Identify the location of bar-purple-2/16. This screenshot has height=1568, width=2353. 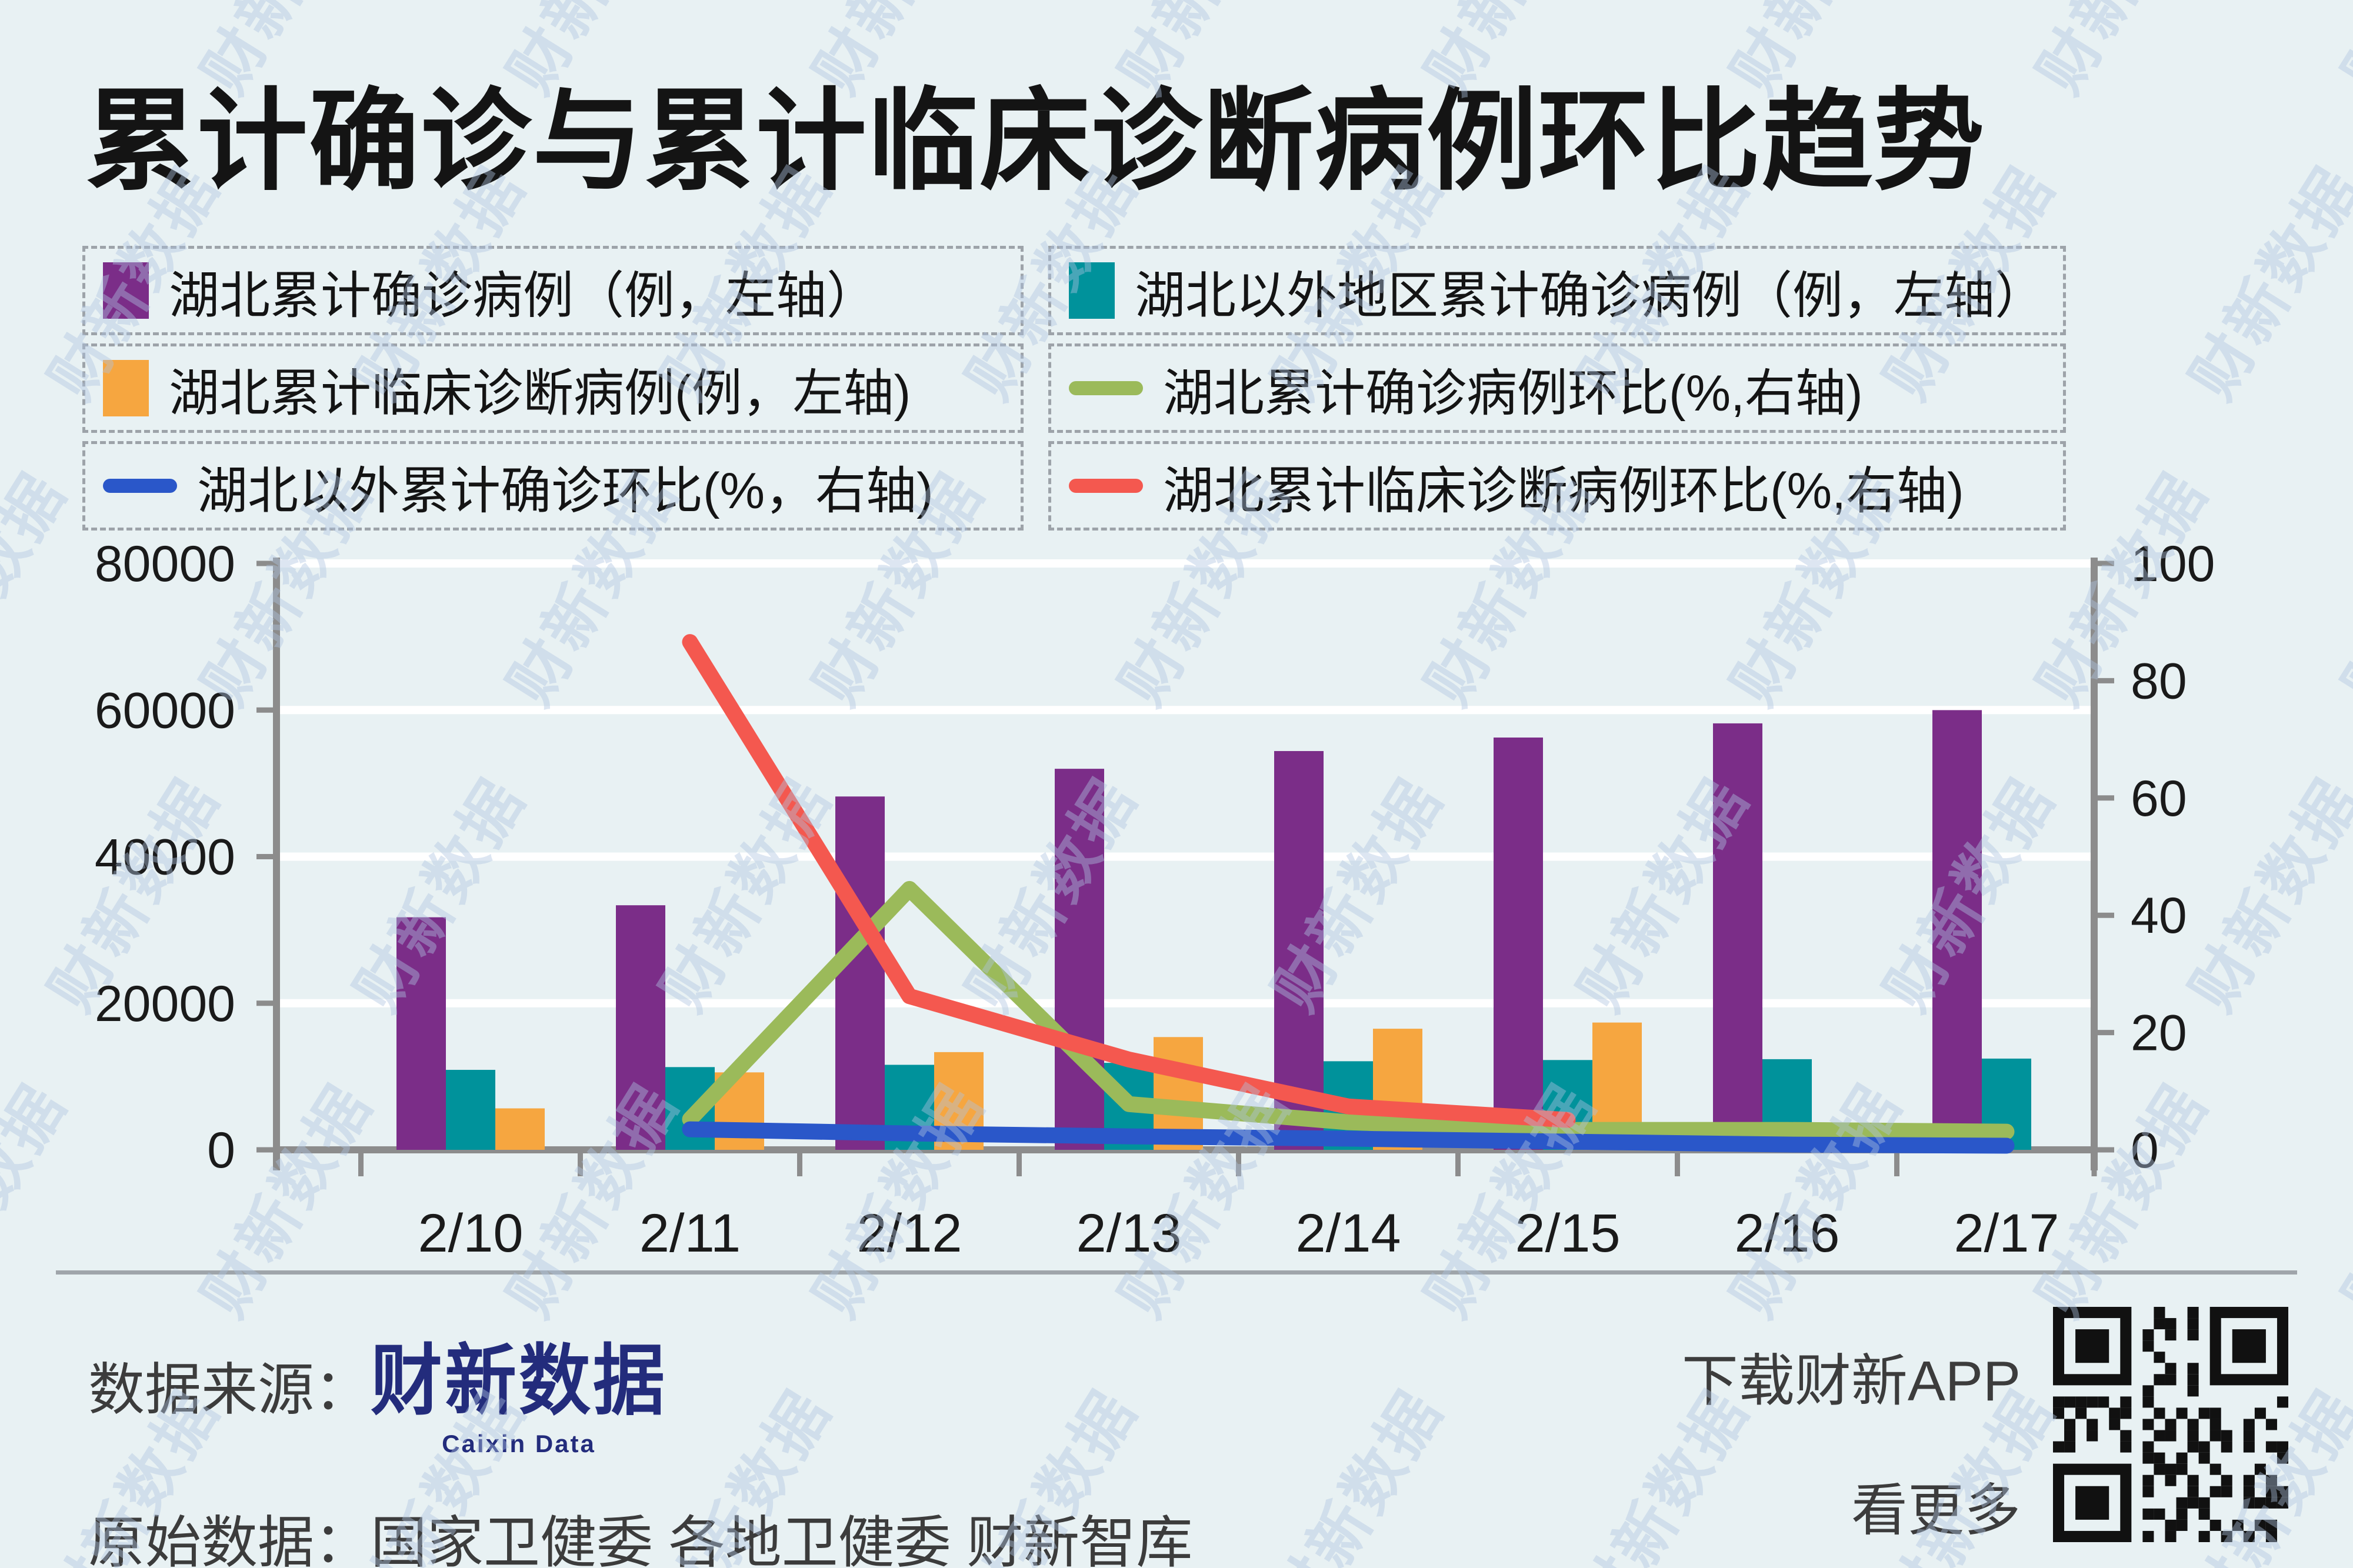
(1737, 936).